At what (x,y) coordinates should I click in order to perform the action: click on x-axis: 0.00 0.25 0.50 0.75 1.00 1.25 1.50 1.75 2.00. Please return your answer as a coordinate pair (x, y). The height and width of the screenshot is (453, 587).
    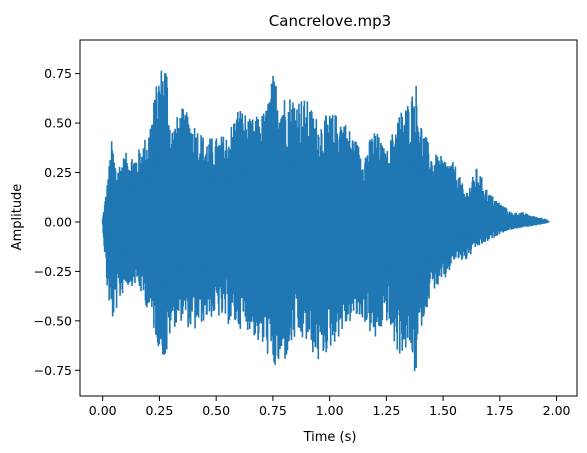
    Looking at the image, I should click on (330, 407).